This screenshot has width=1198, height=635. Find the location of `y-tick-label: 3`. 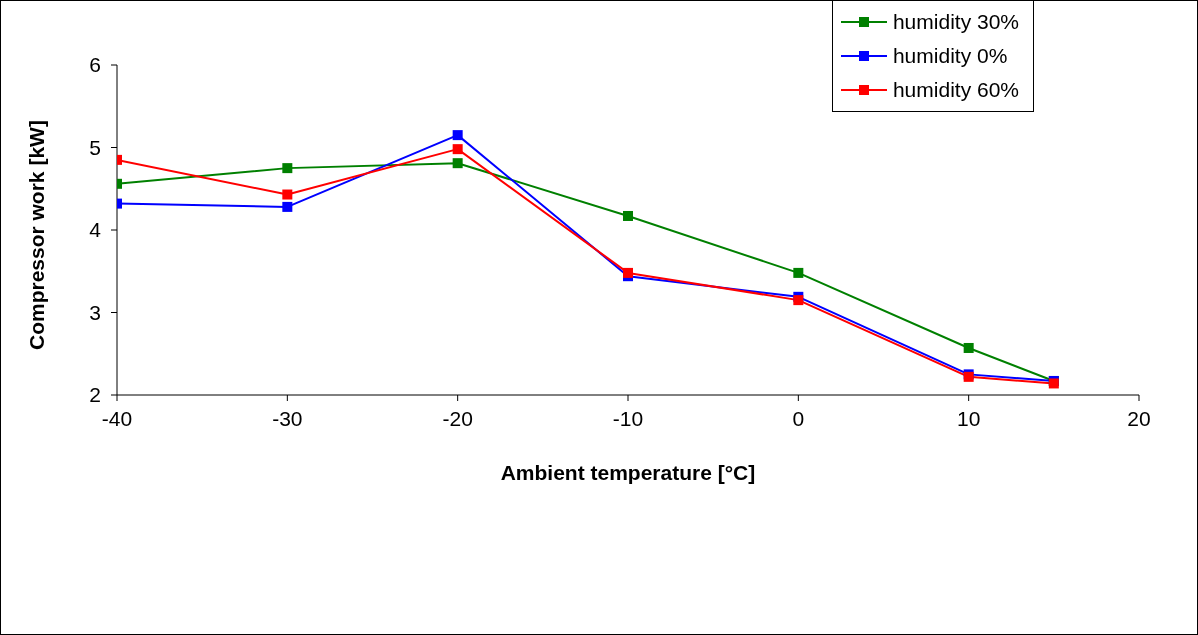

y-tick-label: 3 is located at coordinates (95, 312).